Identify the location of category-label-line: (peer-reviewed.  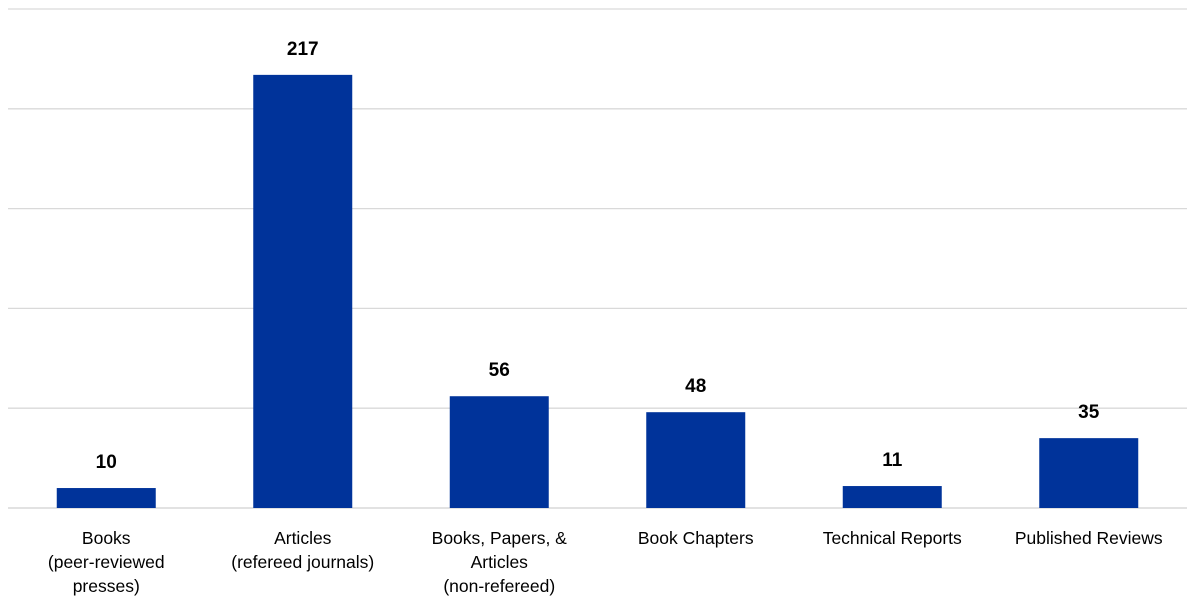
(106, 562).